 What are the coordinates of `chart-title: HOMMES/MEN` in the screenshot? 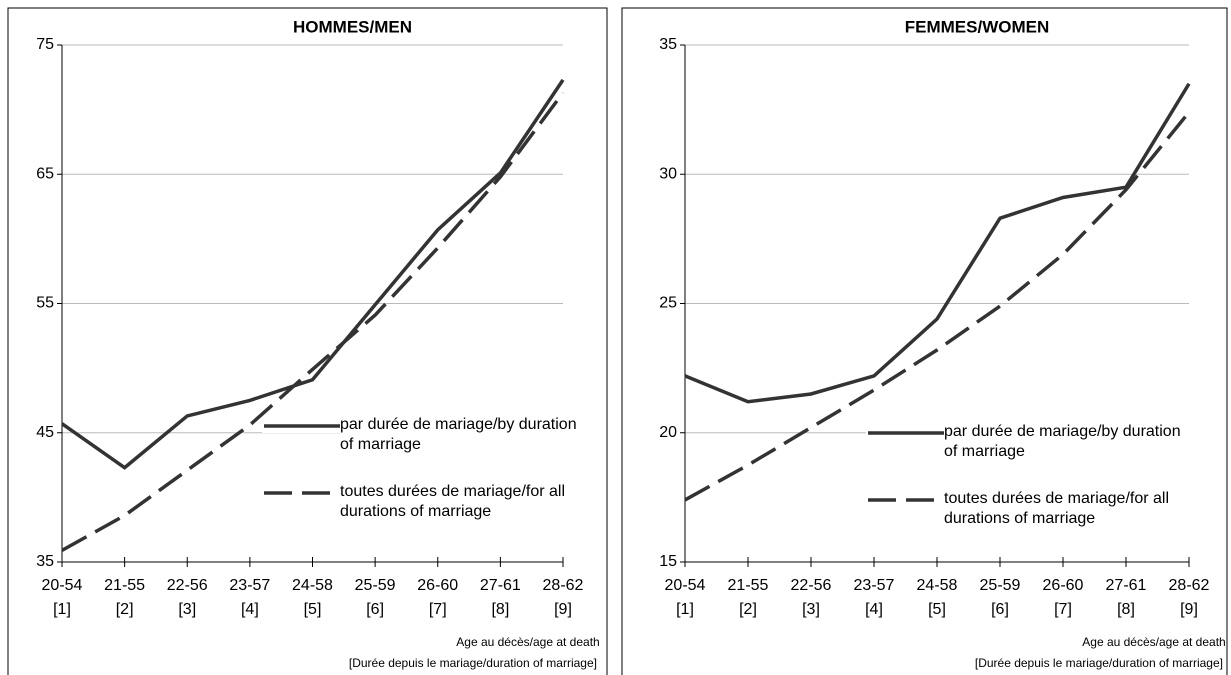 It's located at (352, 26).